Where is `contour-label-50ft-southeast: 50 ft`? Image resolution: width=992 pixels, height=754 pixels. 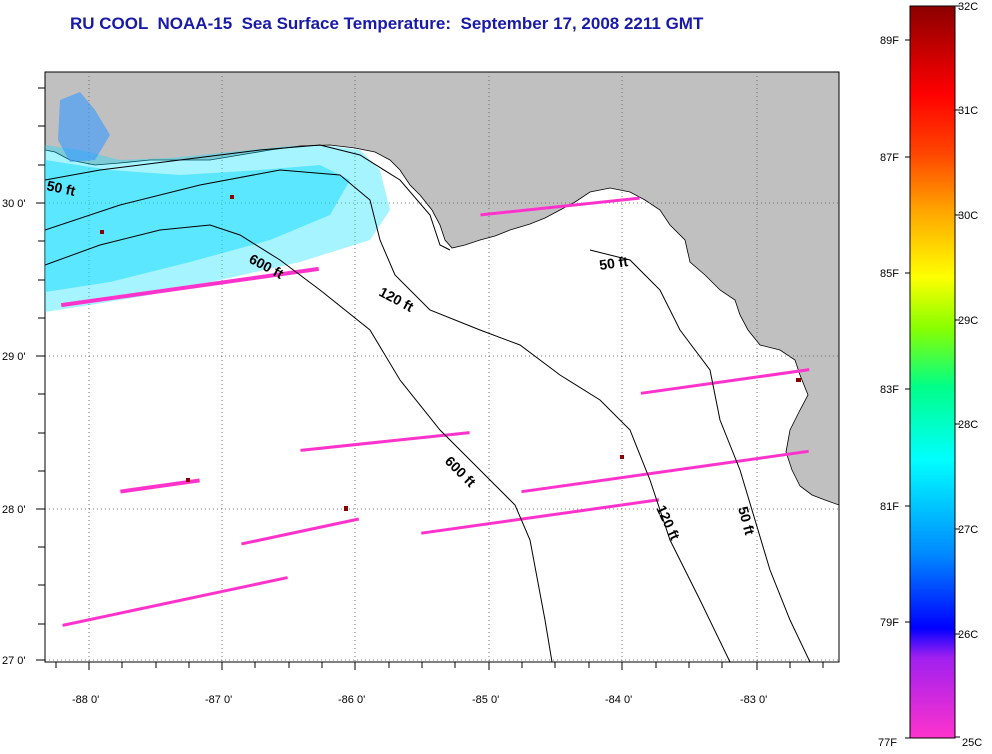 contour-label-50ft-southeast: 50 ft is located at coordinates (746, 521).